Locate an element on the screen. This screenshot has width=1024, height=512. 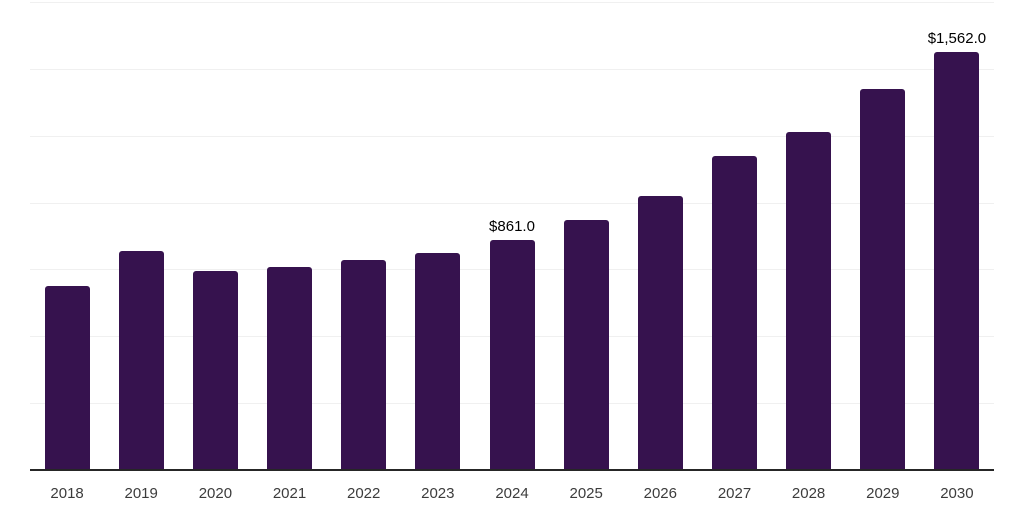
x-tick-2025: 2025 is located at coordinates (586, 493).